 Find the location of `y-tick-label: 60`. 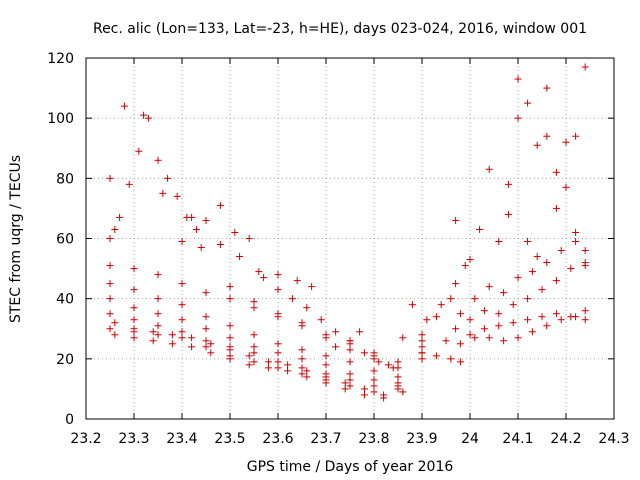

y-tick-label: 60 is located at coordinates (65, 240).